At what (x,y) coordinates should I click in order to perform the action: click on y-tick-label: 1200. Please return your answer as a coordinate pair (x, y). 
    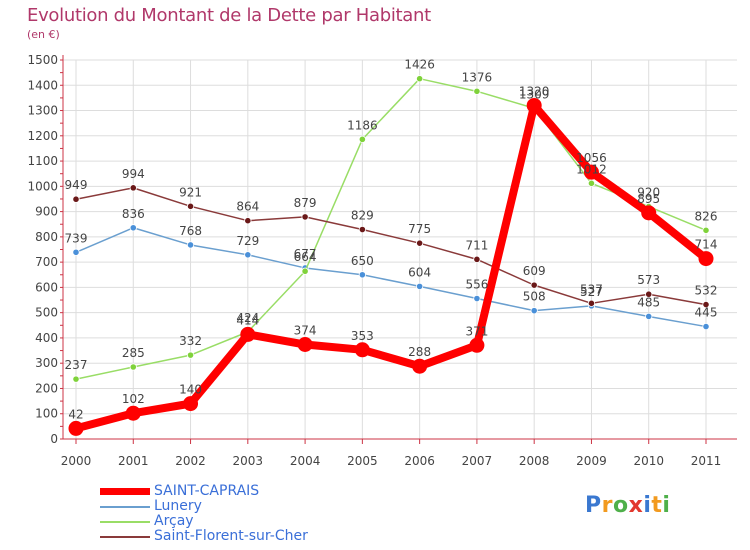
    Looking at the image, I should click on (42, 136).